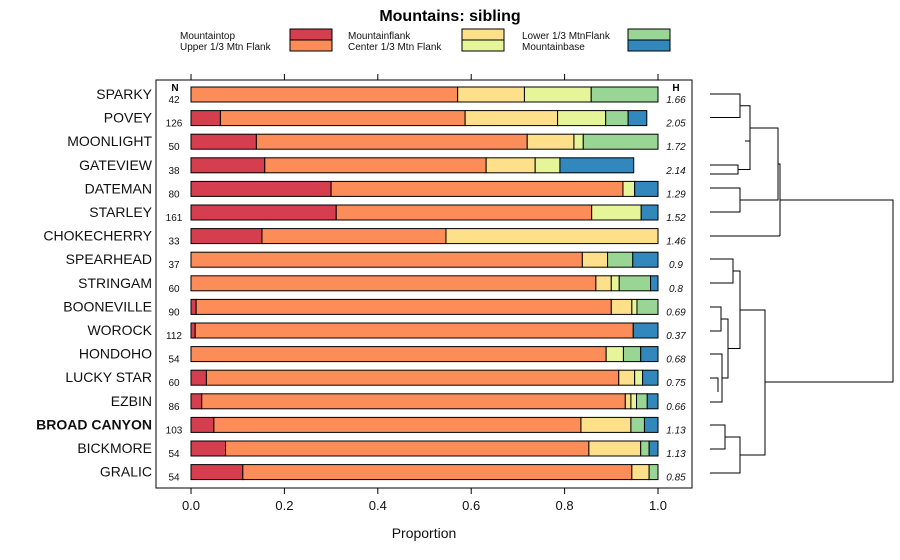 This screenshot has width=900, height=560. I want to click on row-h: 0.69, so click(676, 312).